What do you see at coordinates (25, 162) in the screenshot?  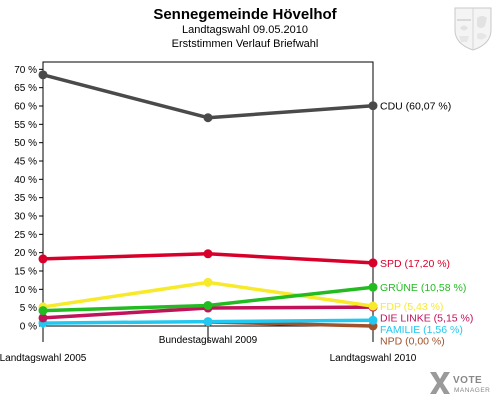 I see `y-tick-label: 45 %` at bounding box center [25, 162].